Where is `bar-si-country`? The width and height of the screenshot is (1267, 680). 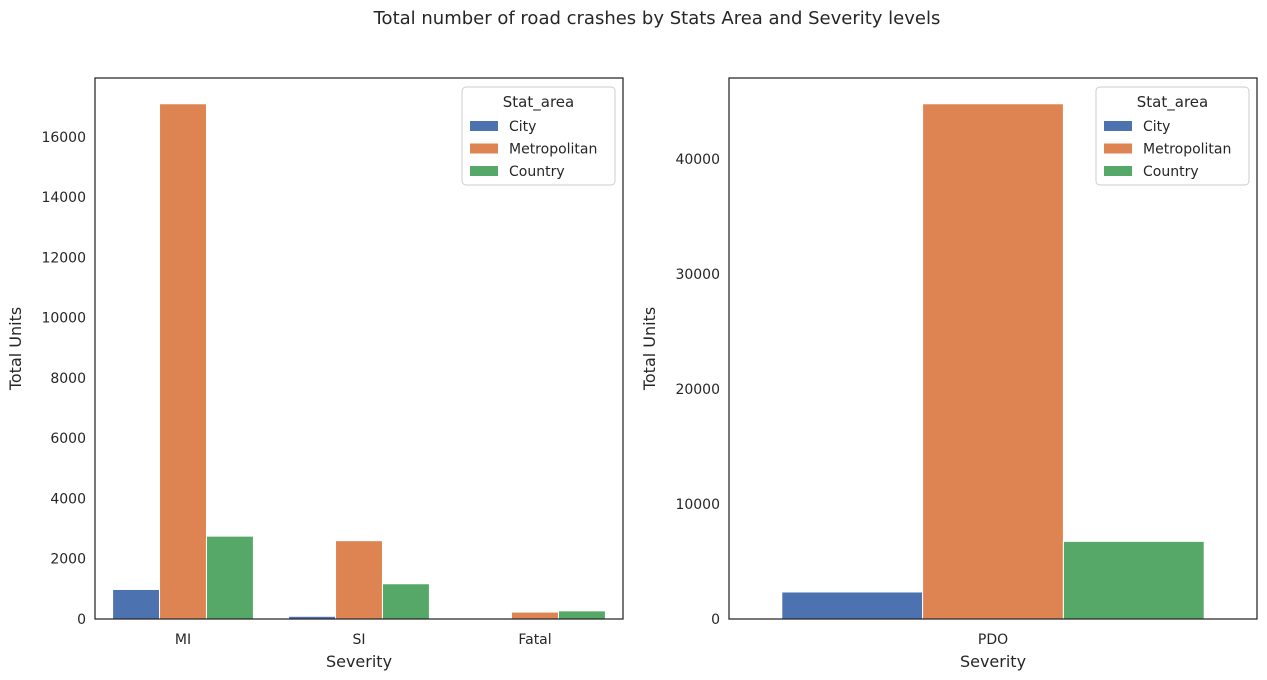
bar-si-country is located at coordinates (405, 601).